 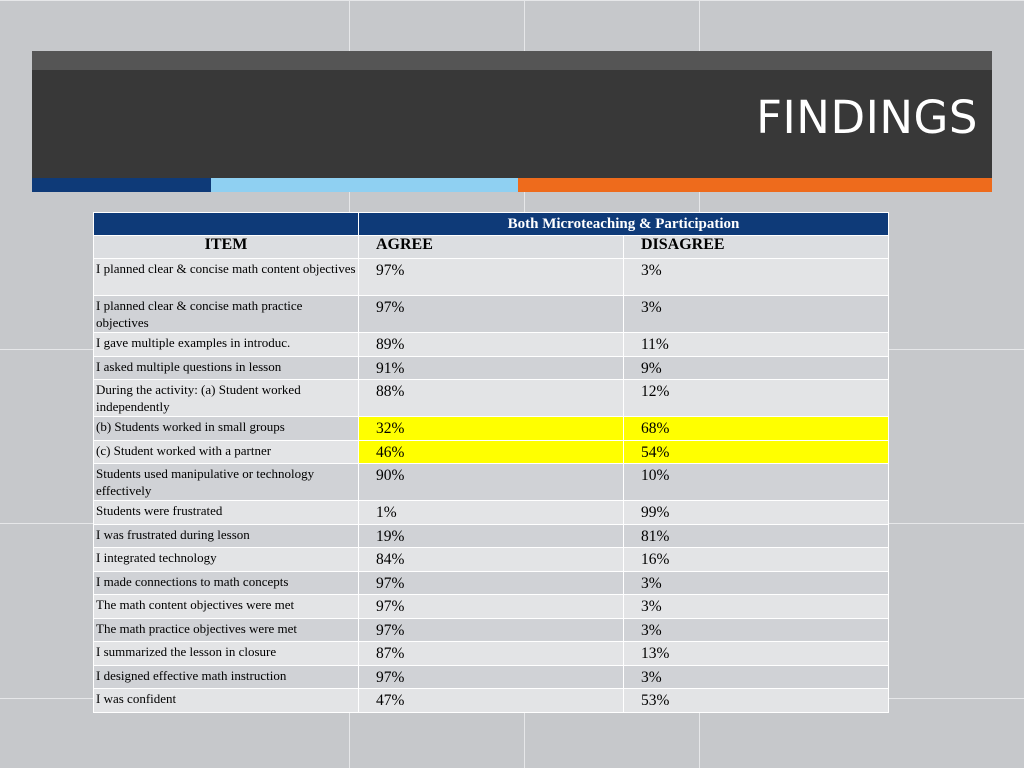 What do you see at coordinates (756, 451) in the screenshot?
I see `disagree-cell: 54%` at bounding box center [756, 451].